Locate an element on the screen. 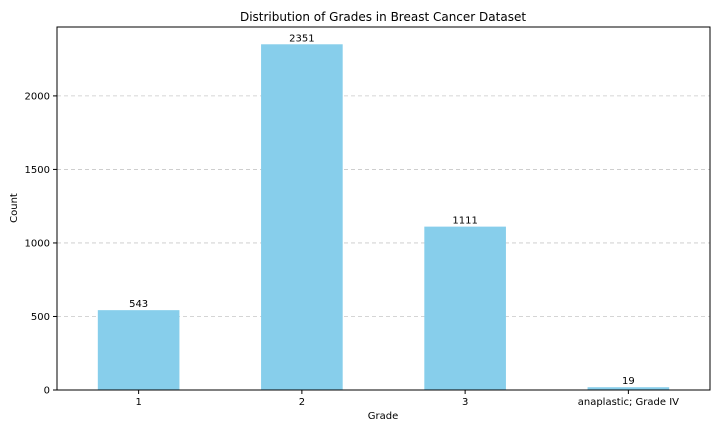  x-tick-label: anaplastic; Grade IV is located at coordinates (628, 402).